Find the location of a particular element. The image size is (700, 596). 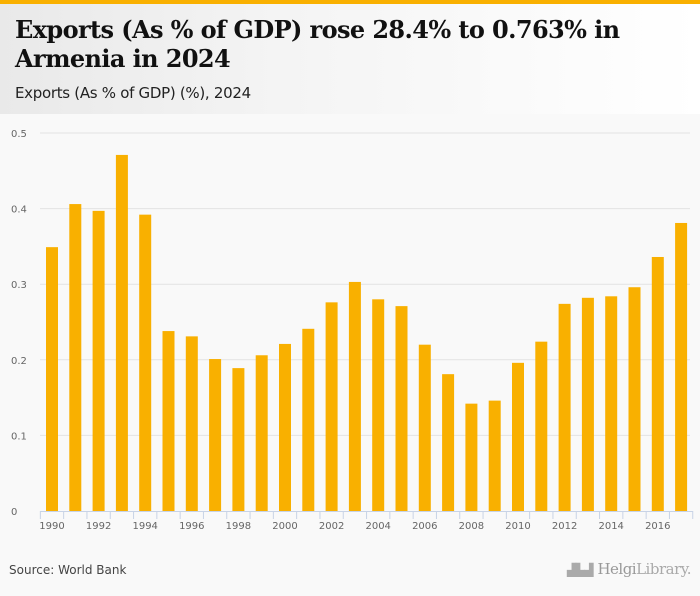

bar-2002 is located at coordinates (331, 406).